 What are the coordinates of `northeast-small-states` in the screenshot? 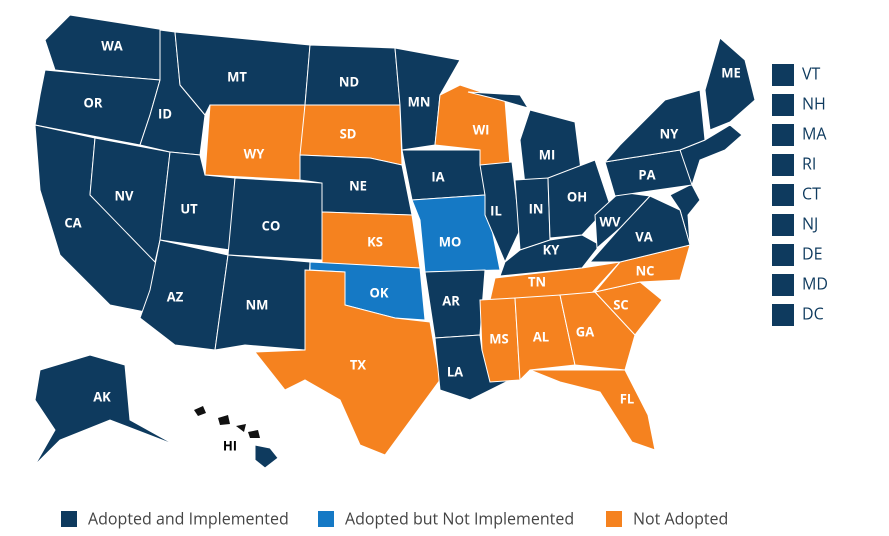 It's located at (706, 185).